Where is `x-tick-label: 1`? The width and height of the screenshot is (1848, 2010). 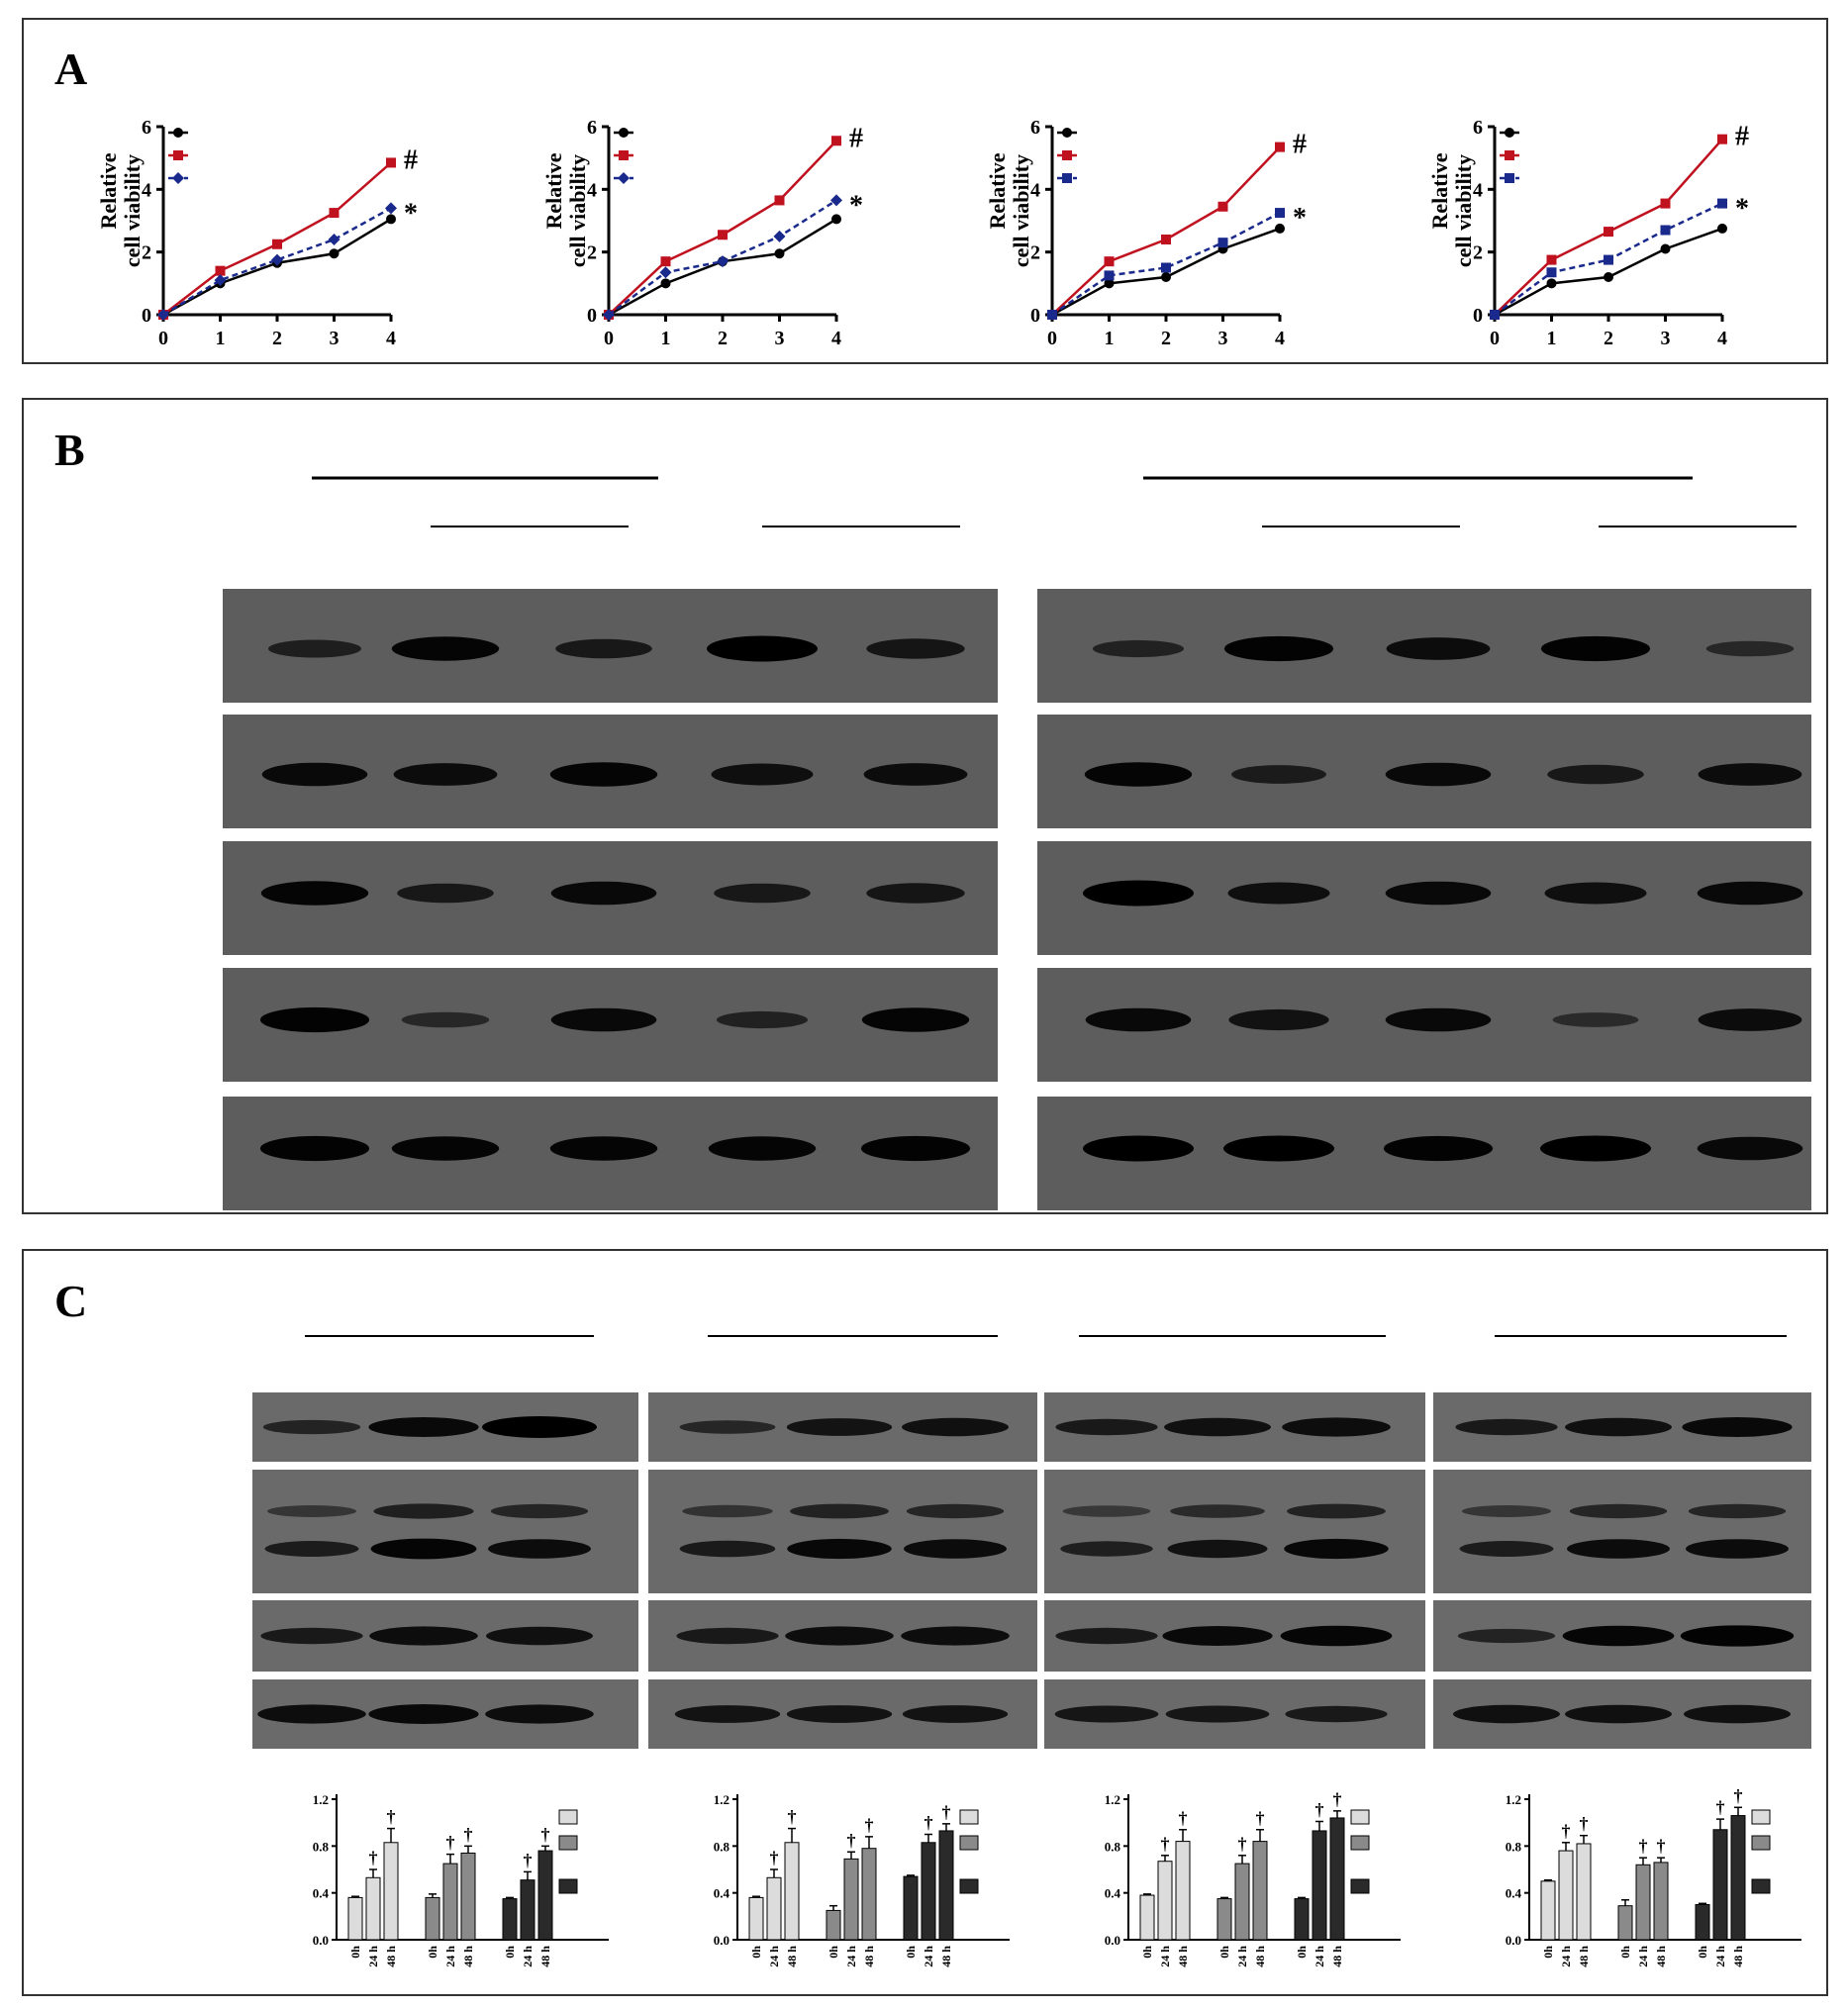
x-tick-label: 1 is located at coordinates (1110, 339).